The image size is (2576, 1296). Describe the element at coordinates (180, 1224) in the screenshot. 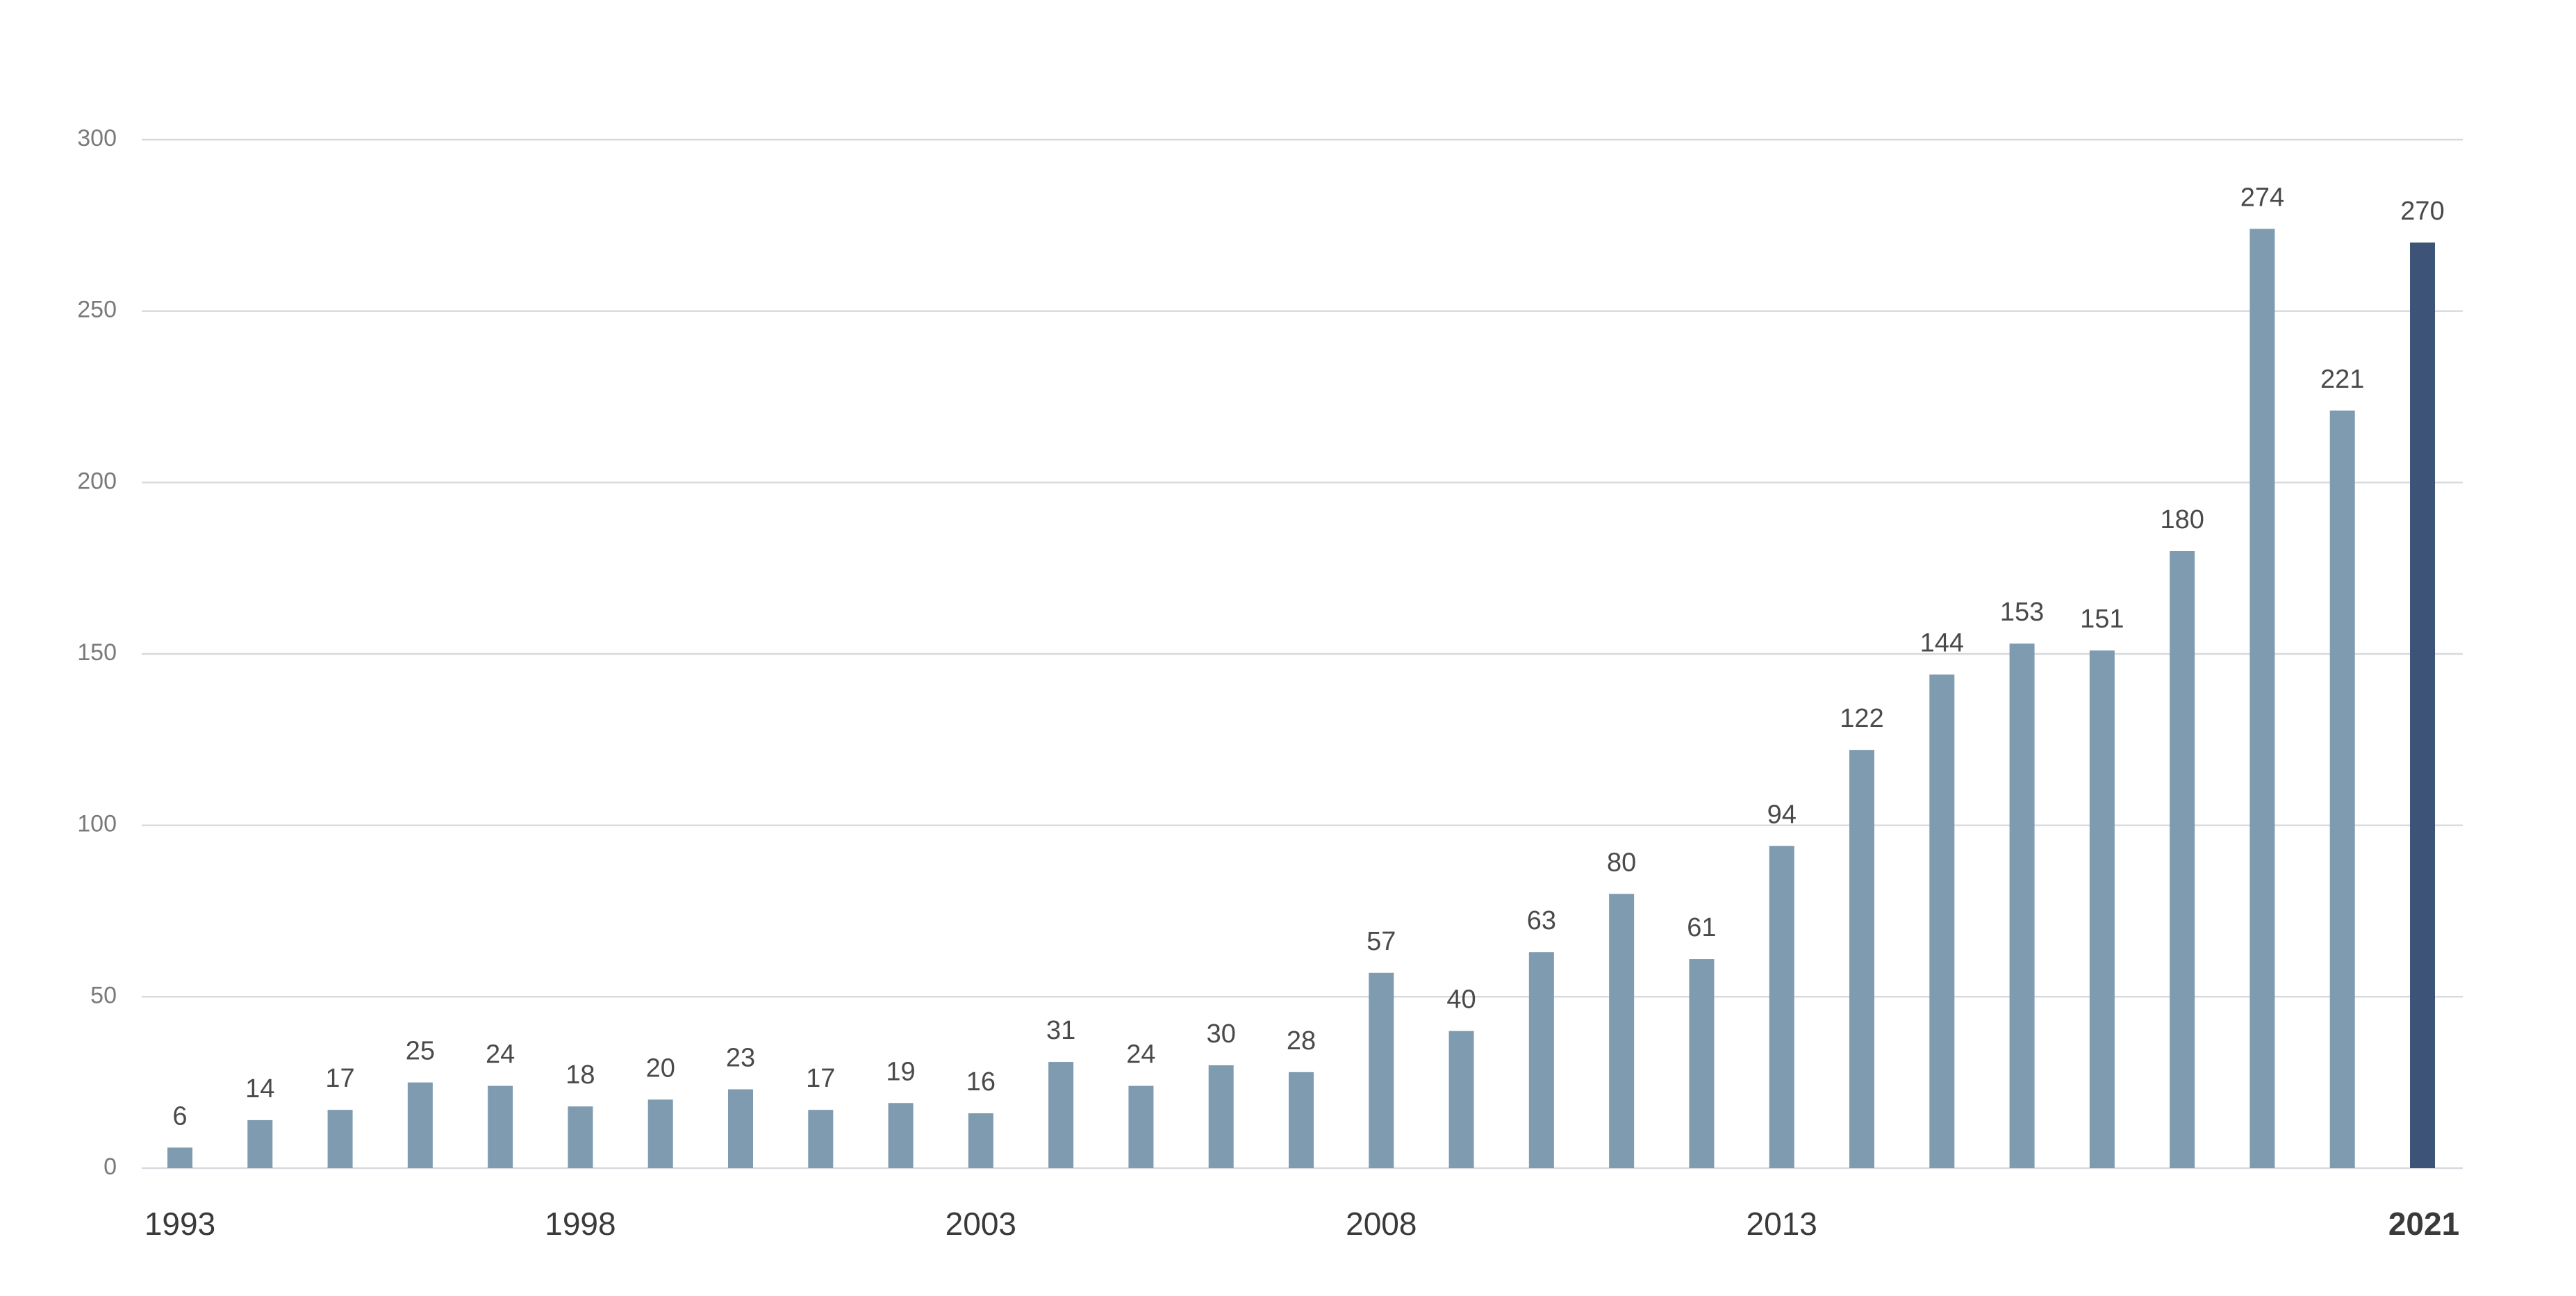

I see `x-tick-label: 1993` at that location.